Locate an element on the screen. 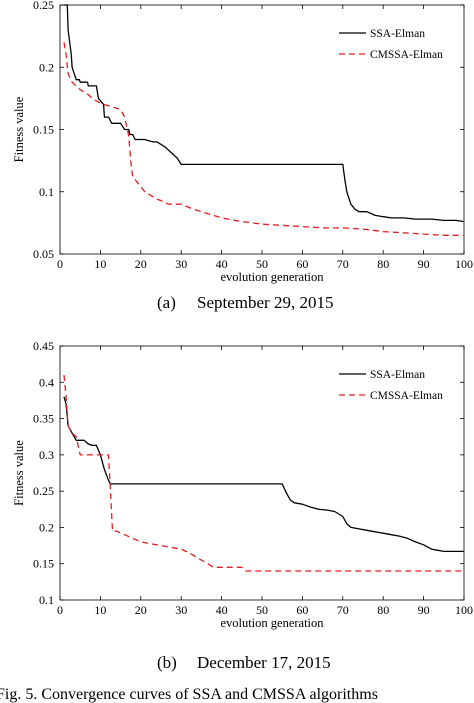 Image resolution: width=474 pixels, height=703 pixels. panel-caption-date: September 29, 2015 is located at coordinates (265, 302).